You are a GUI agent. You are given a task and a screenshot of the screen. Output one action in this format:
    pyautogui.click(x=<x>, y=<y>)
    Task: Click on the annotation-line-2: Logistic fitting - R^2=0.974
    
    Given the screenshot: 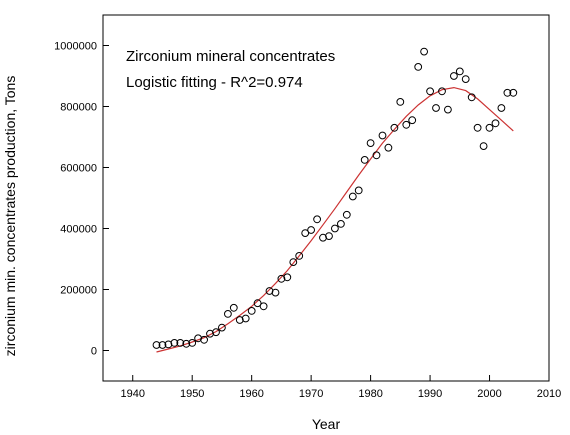 What is the action you would take?
    pyautogui.click(x=214, y=82)
    